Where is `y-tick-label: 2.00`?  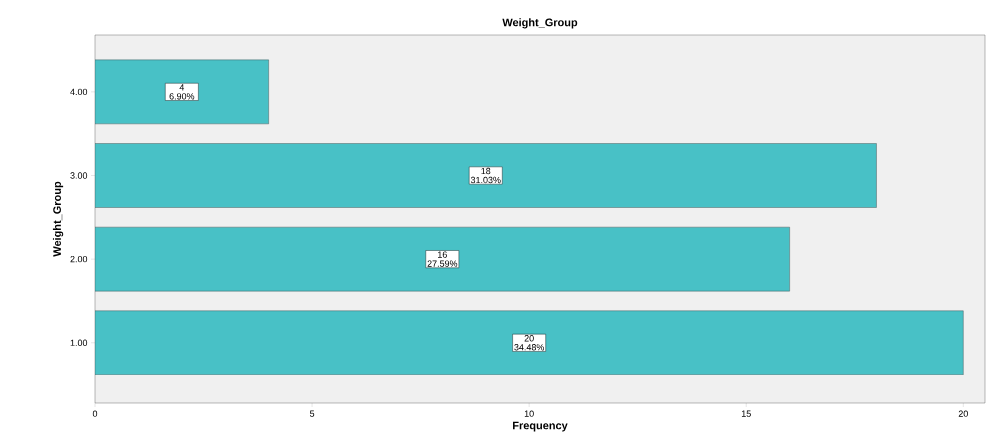 y-tick-label: 2.00 is located at coordinates (79, 259).